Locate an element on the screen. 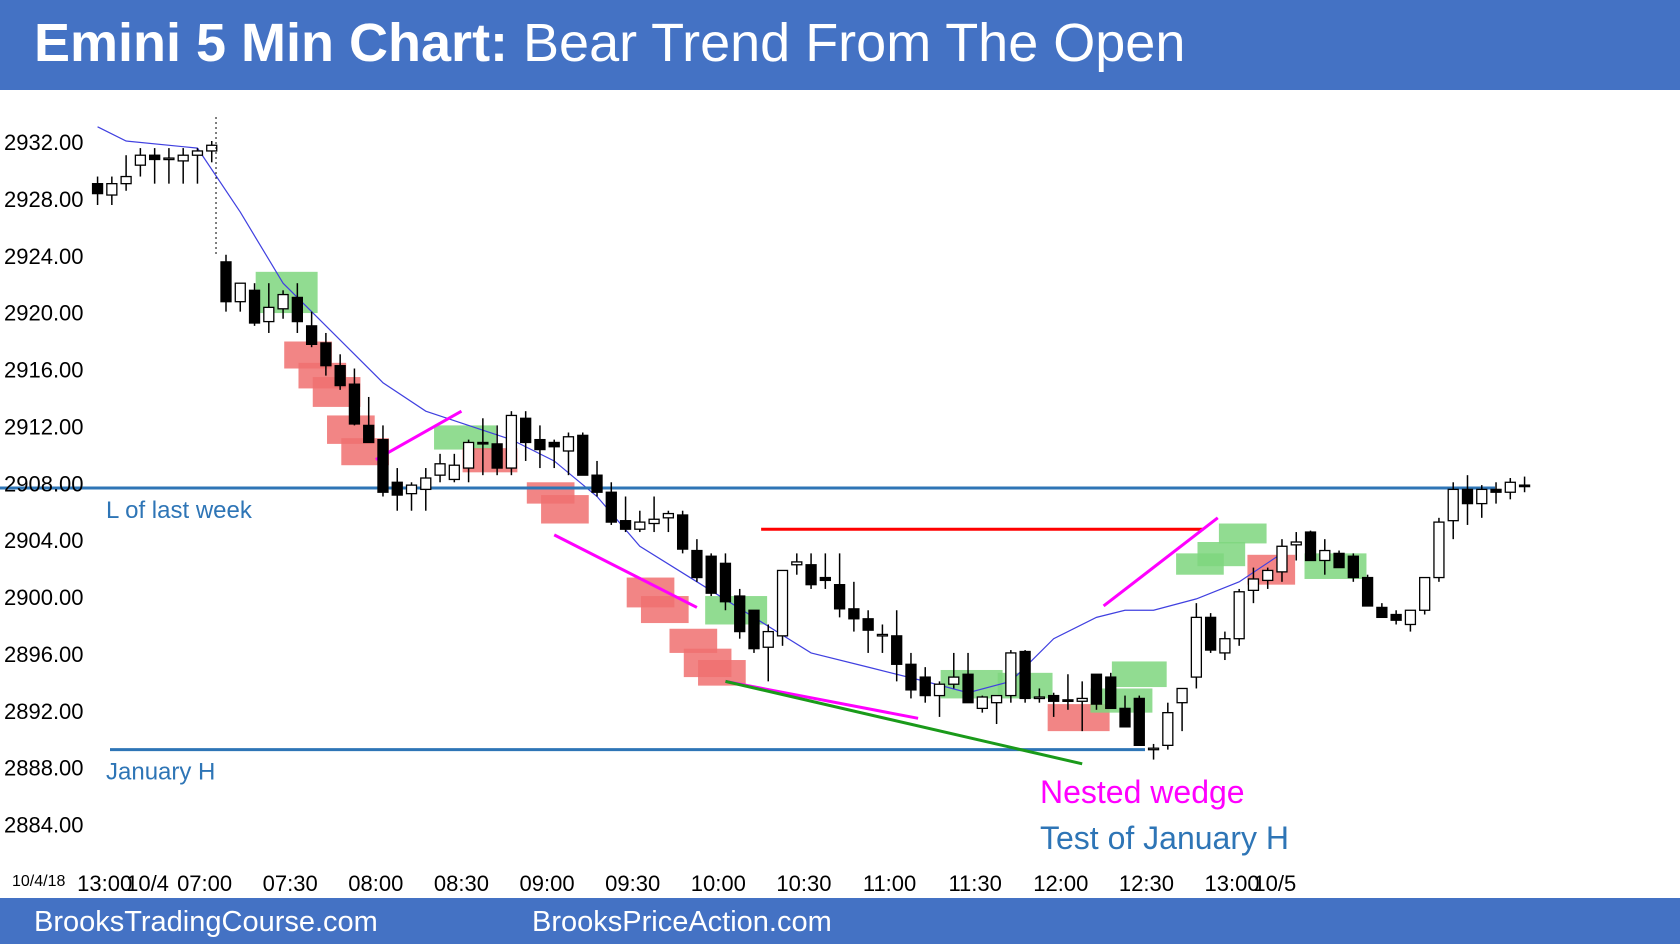  y-tick-label: 2884.00 is located at coordinates (44, 825).